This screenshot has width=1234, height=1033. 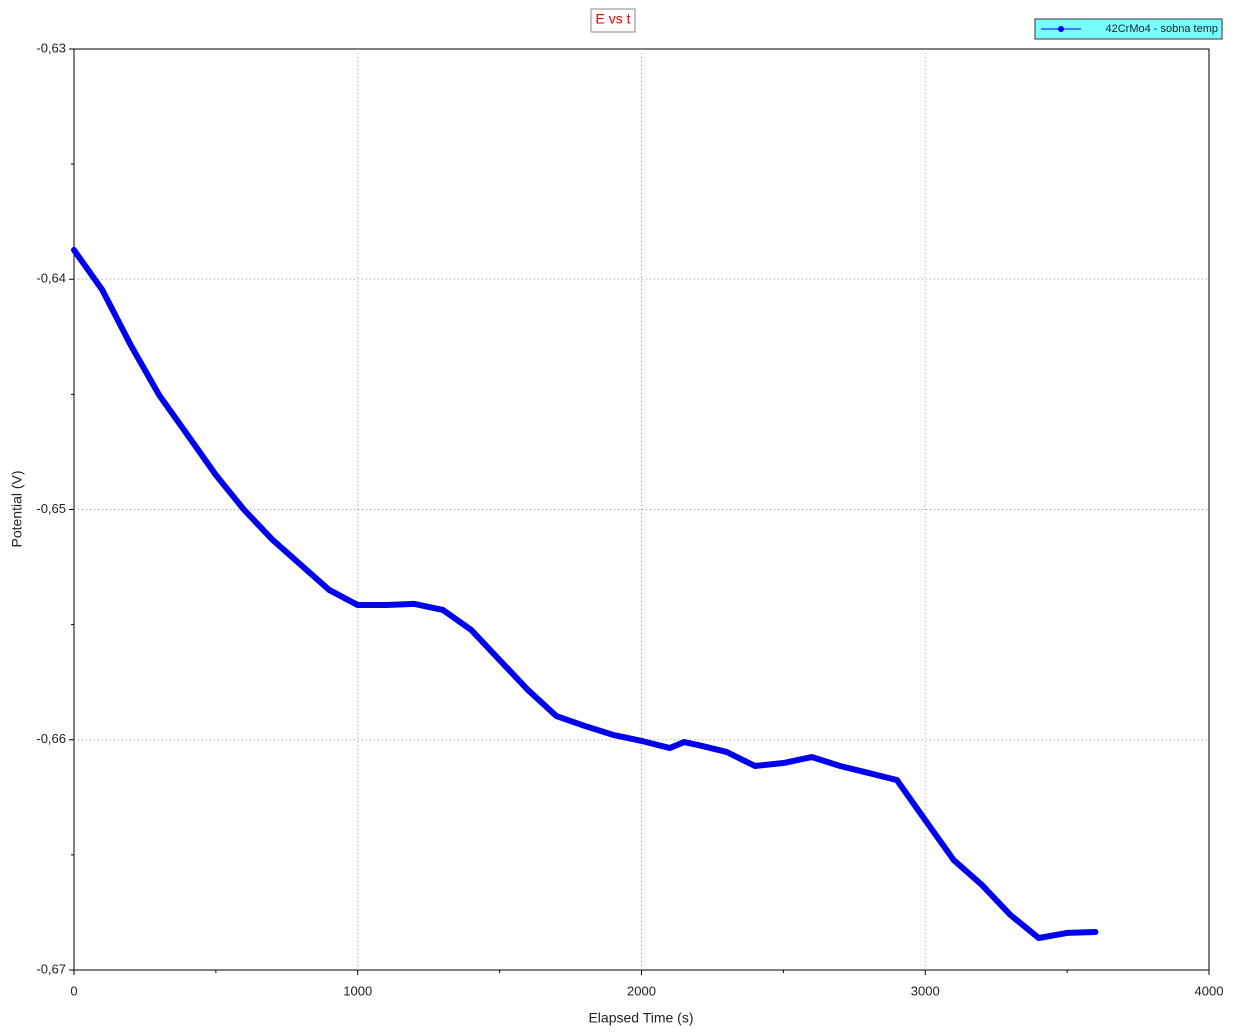 What do you see at coordinates (51, 508) in the screenshot?
I see `y-tick-label: -0,65` at bounding box center [51, 508].